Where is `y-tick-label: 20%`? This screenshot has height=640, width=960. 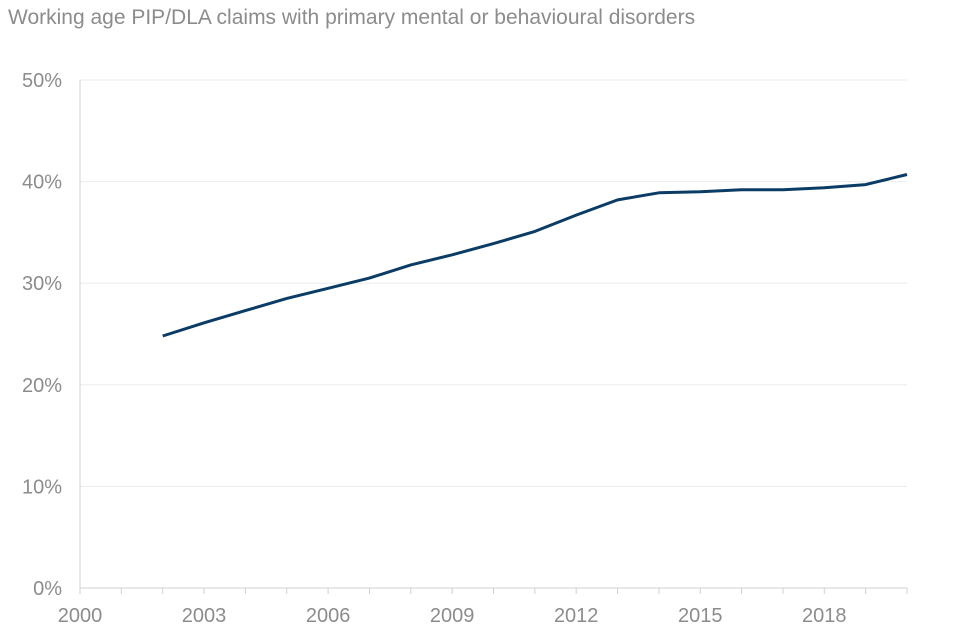 y-tick-label: 20% is located at coordinates (42, 386).